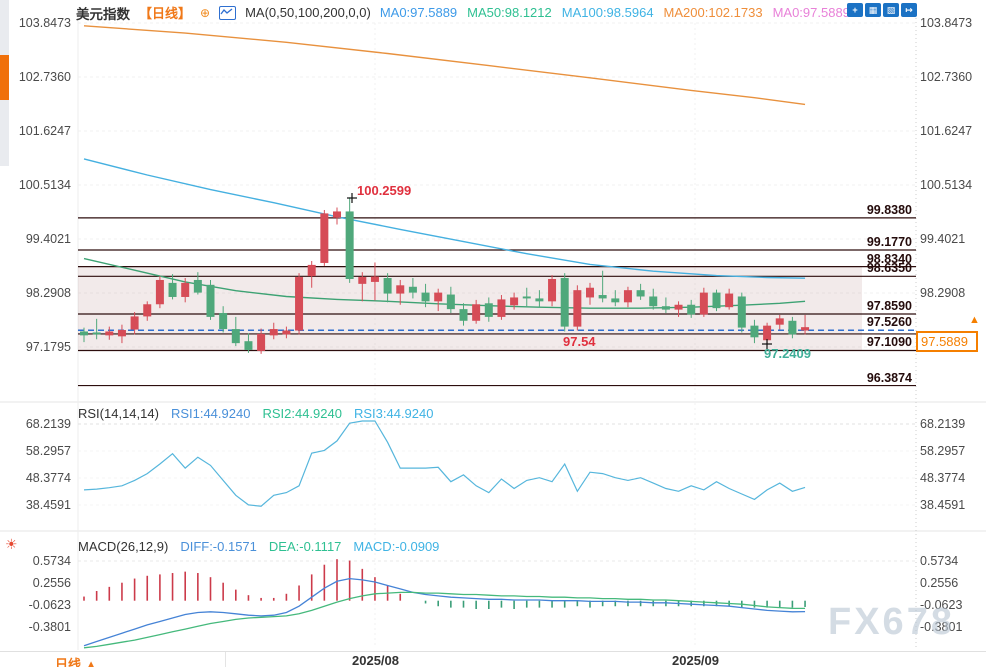  What do you see at coordinates (44, 23) in the screenshot?
I see `main-left-axis-label: 103.8473` at bounding box center [44, 23].